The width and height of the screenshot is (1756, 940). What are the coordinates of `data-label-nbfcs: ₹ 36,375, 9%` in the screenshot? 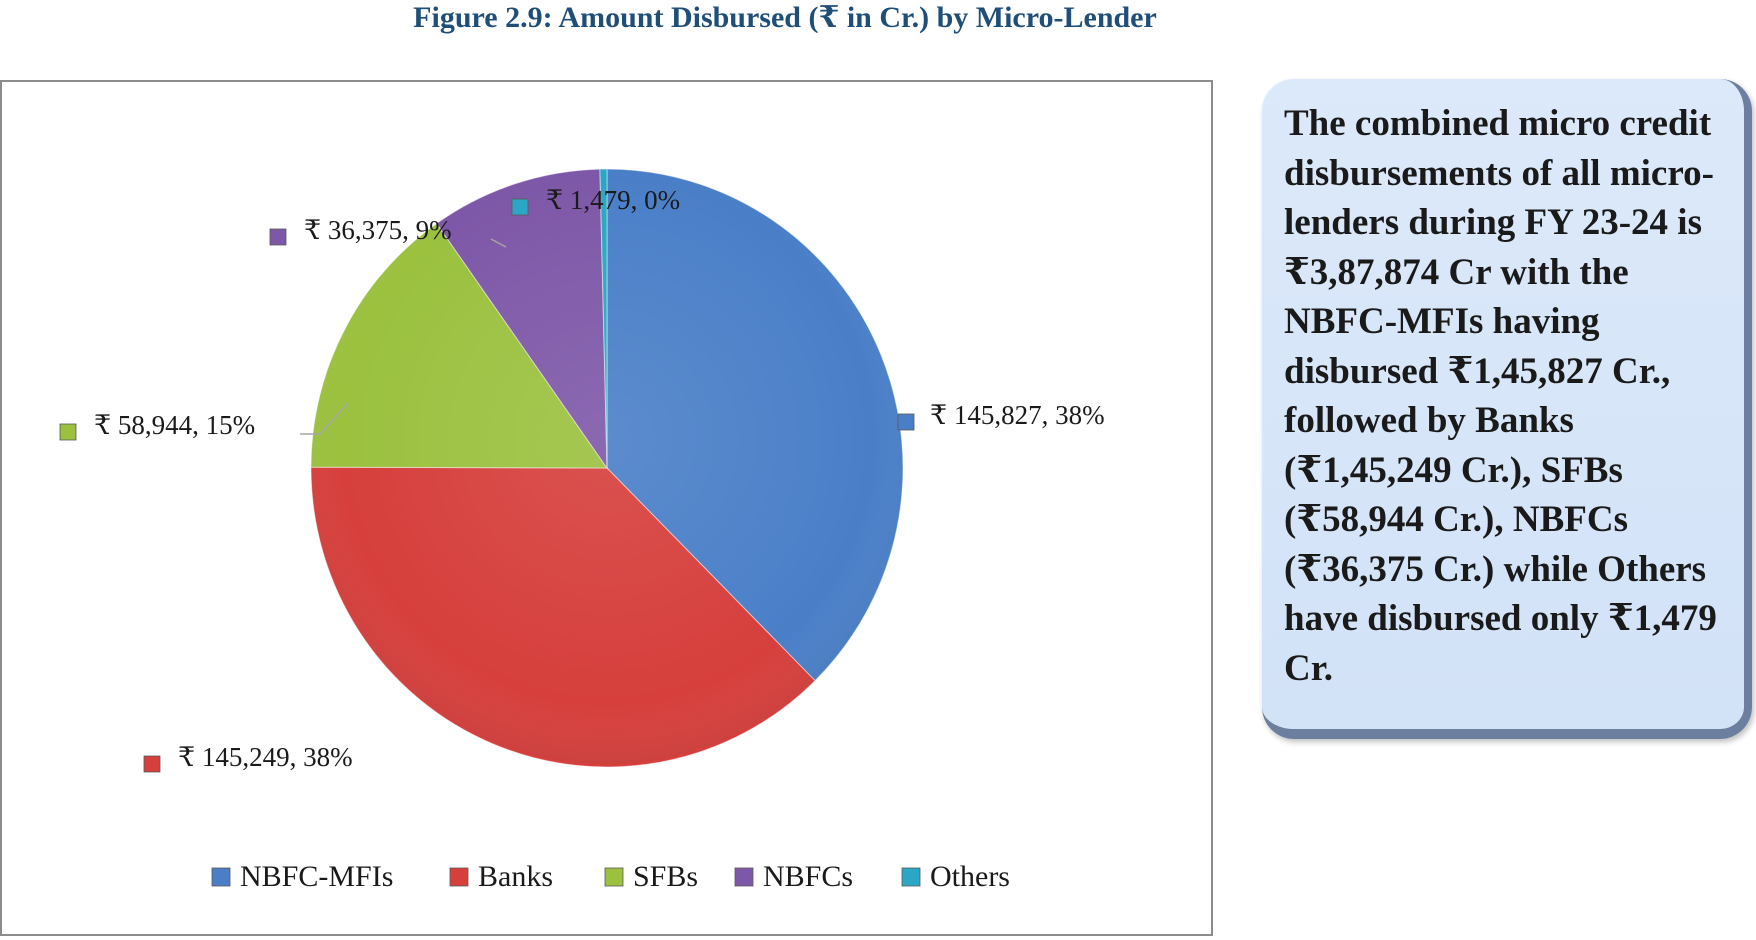 It's located at (378, 230).